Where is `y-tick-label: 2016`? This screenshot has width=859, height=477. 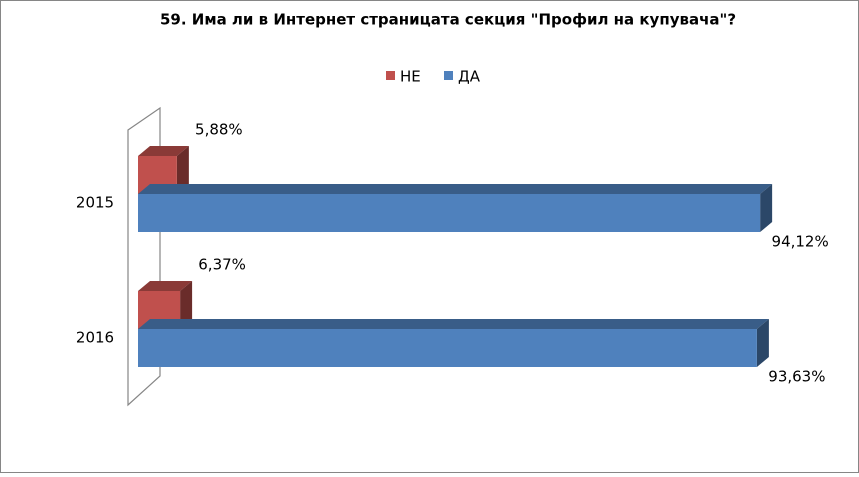
y-tick-label: 2016 is located at coordinates (95, 338).